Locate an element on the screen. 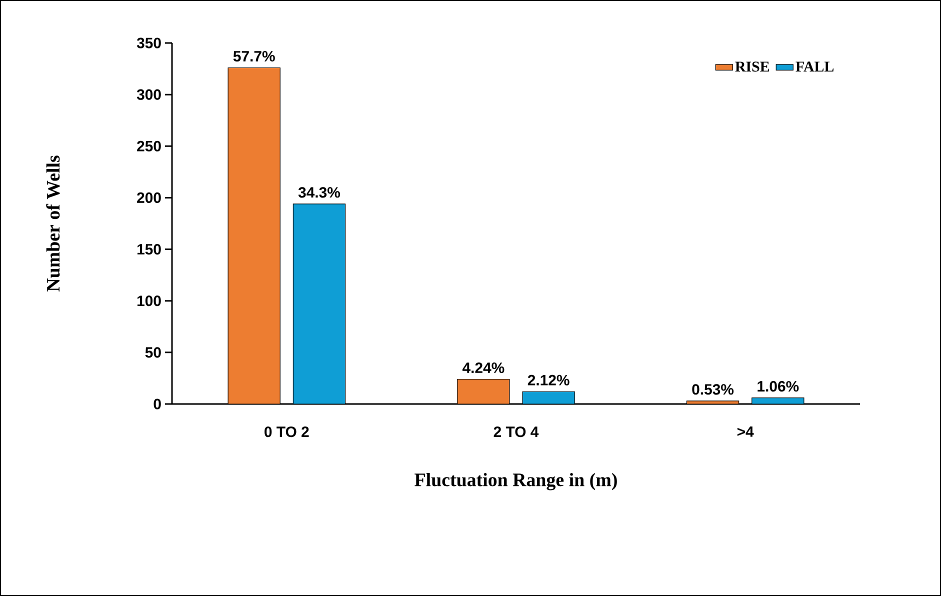 This screenshot has height=596, width=941. y-tick-label: 150 is located at coordinates (149, 249).